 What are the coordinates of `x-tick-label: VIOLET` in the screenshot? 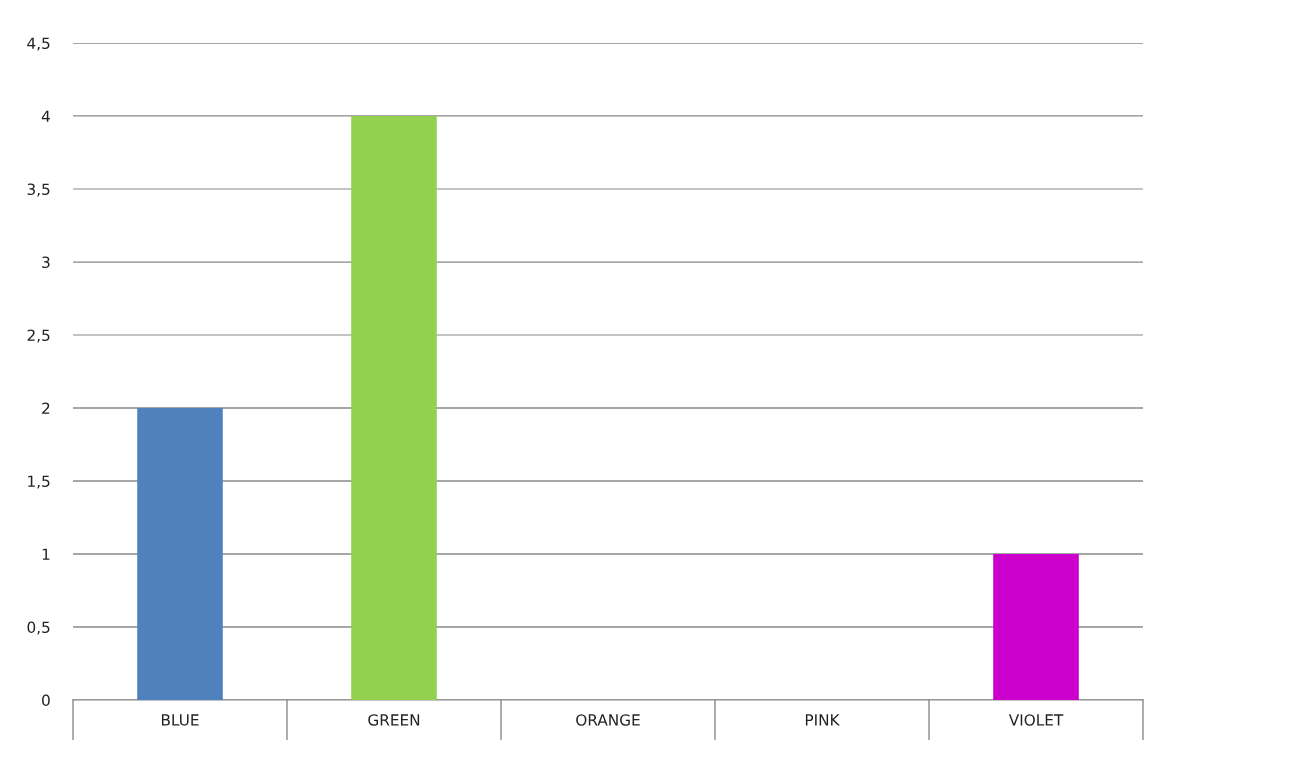 It's located at (1036, 720).